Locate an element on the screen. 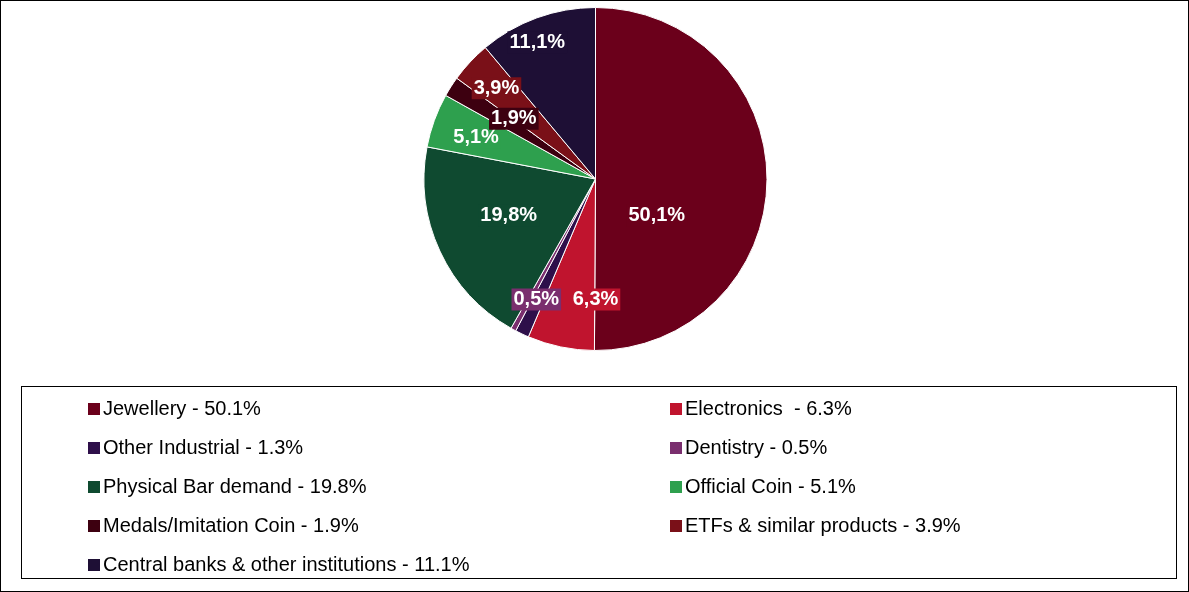 The height and width of the screenshot is (592, 1189). data-label: 50,1% is located at coordinates (657, 214).